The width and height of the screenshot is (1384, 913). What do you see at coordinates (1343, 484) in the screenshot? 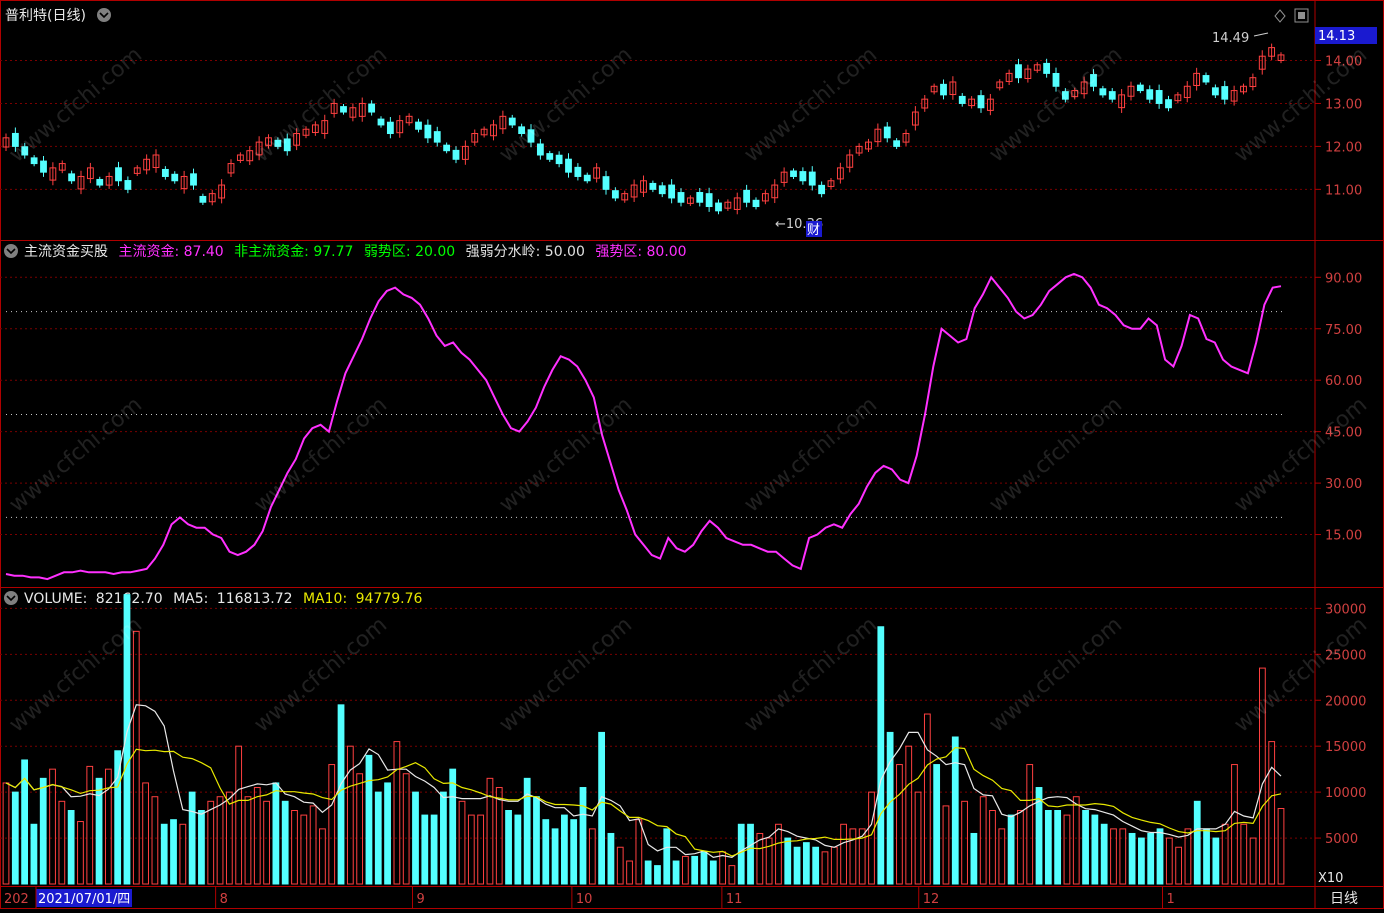
I see `indicator-tick-label: 30.00` at bounding box center [1343, 484].